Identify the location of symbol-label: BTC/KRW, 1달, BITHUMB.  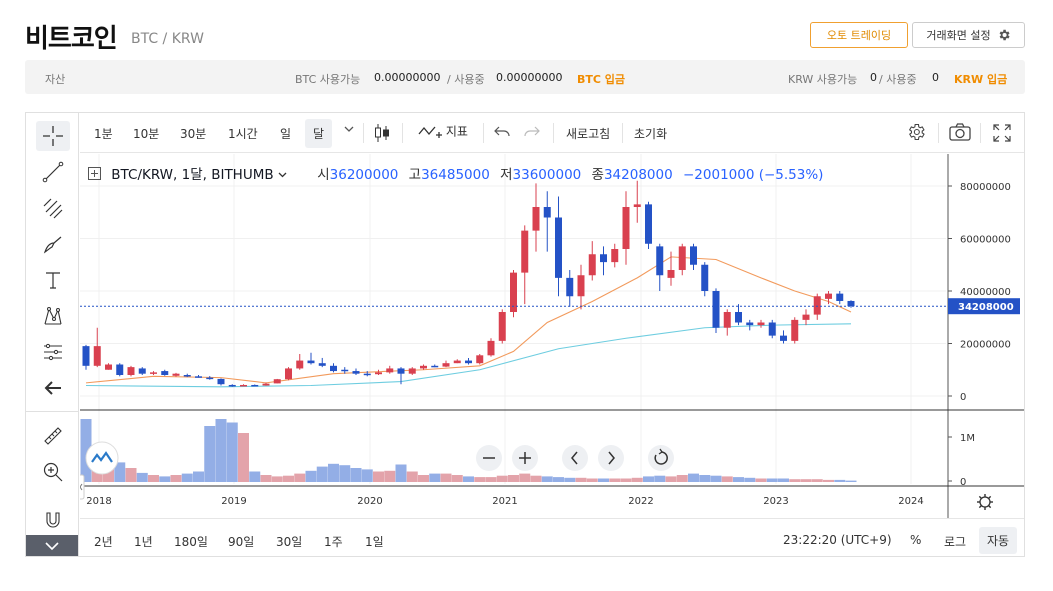
(192, 175).